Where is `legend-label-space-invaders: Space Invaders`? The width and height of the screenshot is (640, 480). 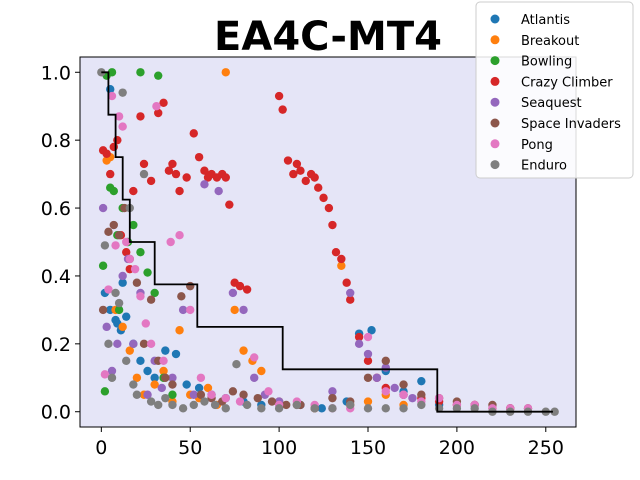
legend-label-space-invaders: Space Invaders is located at coordinates (571, 124).